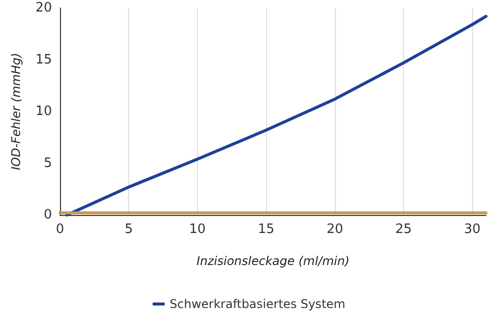 The width and height of the screenshot is (498, 323). Describe the element at coordinates (43, 60) in the screenshot. I see `y-tick-label: 15` at that location.